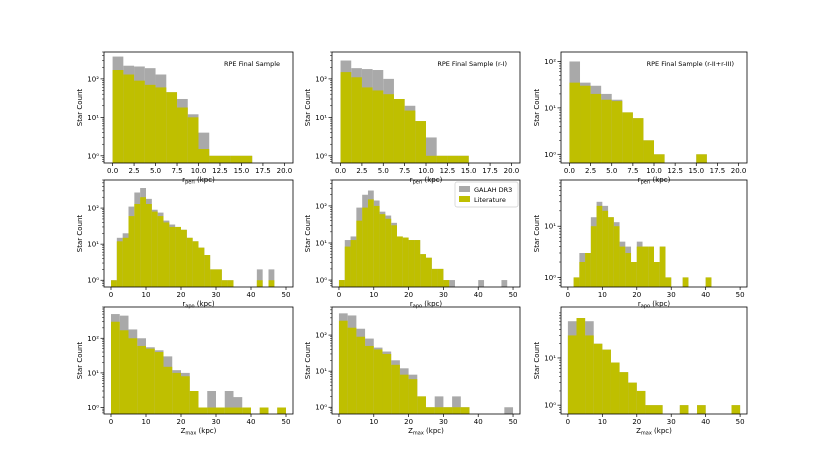 The image size is (830, 461). What do you see at coordinates (504, 283) in the screenshot?
I see `bar-galah` at bounding box center [504, 283].